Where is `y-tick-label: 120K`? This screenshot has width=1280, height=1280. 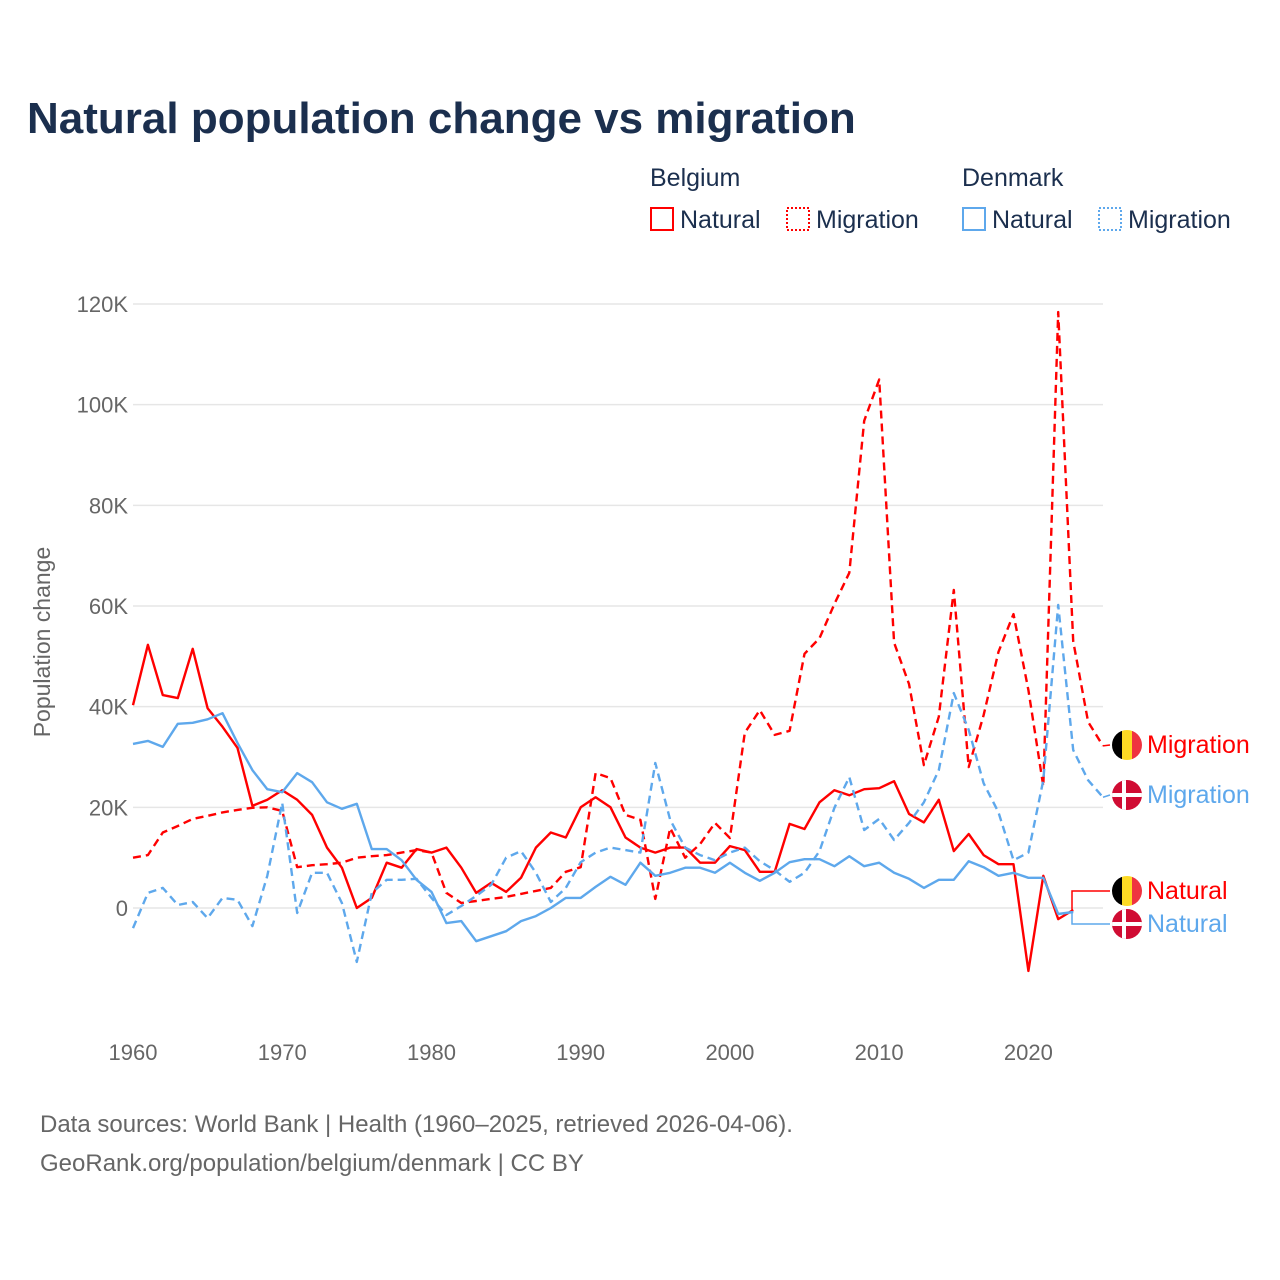
y-tick-label: 120K is located at coordinates (103, 304).